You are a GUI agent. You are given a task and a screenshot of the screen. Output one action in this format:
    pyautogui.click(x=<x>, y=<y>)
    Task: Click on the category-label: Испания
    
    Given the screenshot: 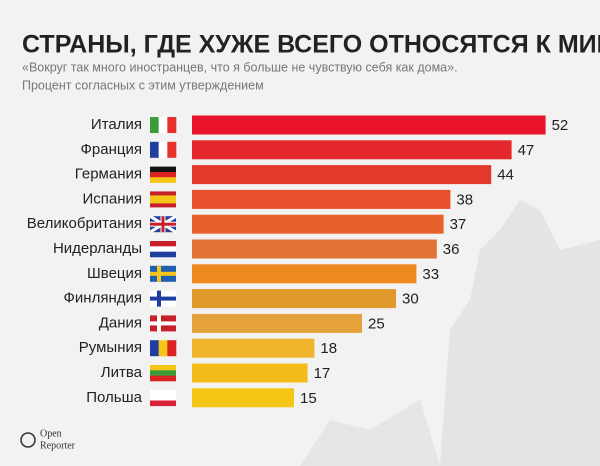 What is the action you would take?
    pyautogui.click(x=112, y=198)
    